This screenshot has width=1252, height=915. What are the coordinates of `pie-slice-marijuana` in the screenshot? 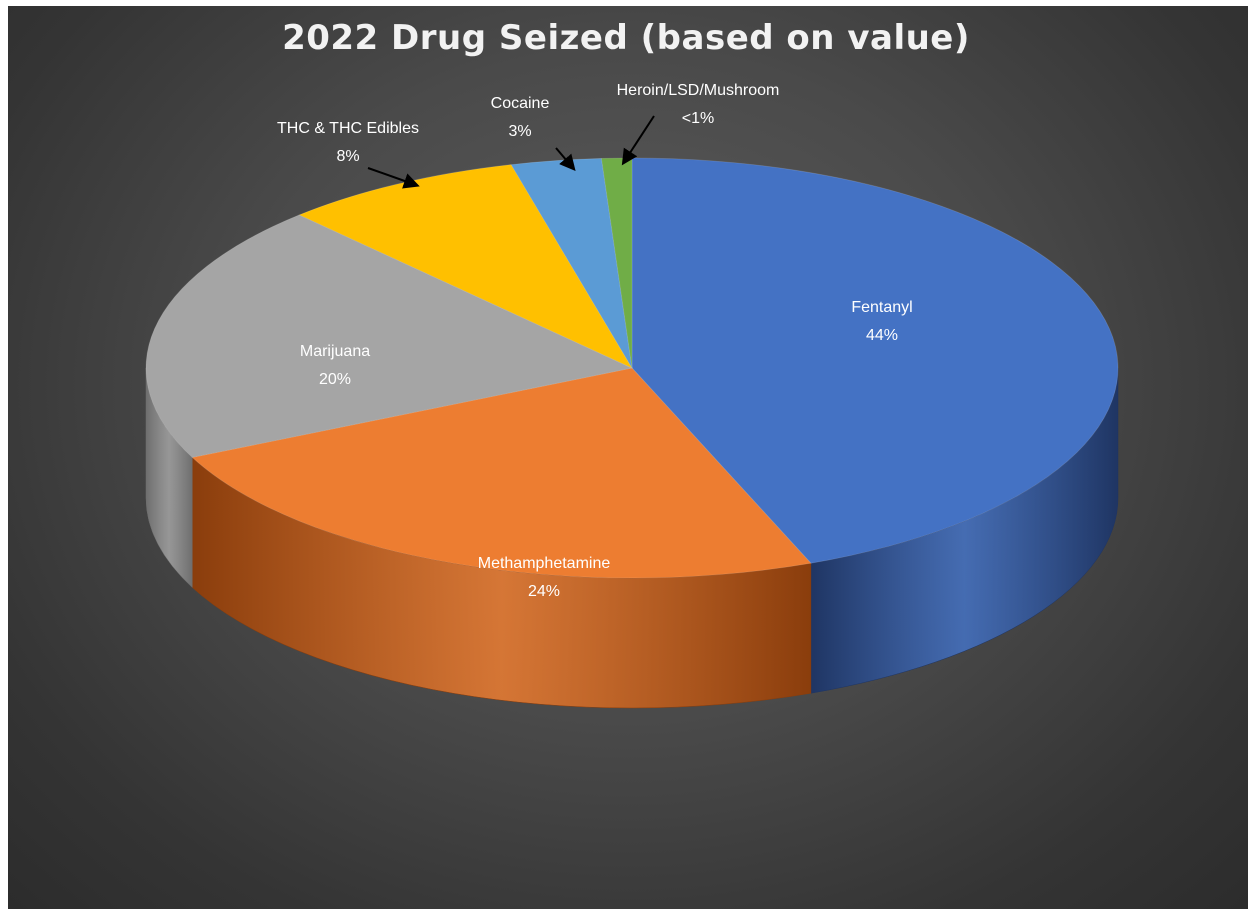 It's located at (389, 336).